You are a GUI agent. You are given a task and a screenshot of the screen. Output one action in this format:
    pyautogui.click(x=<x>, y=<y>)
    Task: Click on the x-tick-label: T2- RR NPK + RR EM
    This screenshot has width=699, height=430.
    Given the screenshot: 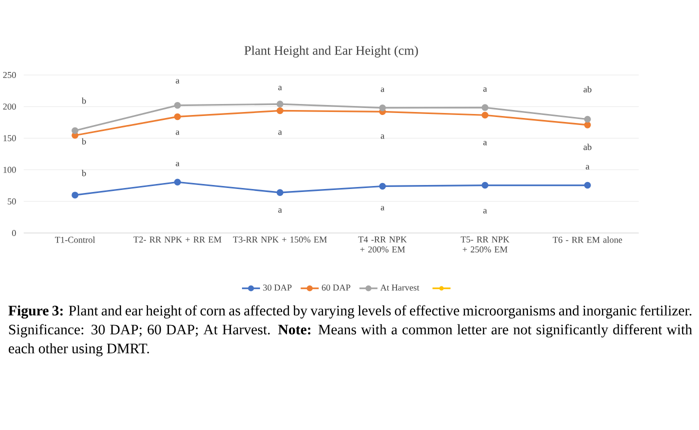 What is the action you would take?
    pyautogui.click(x=178, y=239)
    